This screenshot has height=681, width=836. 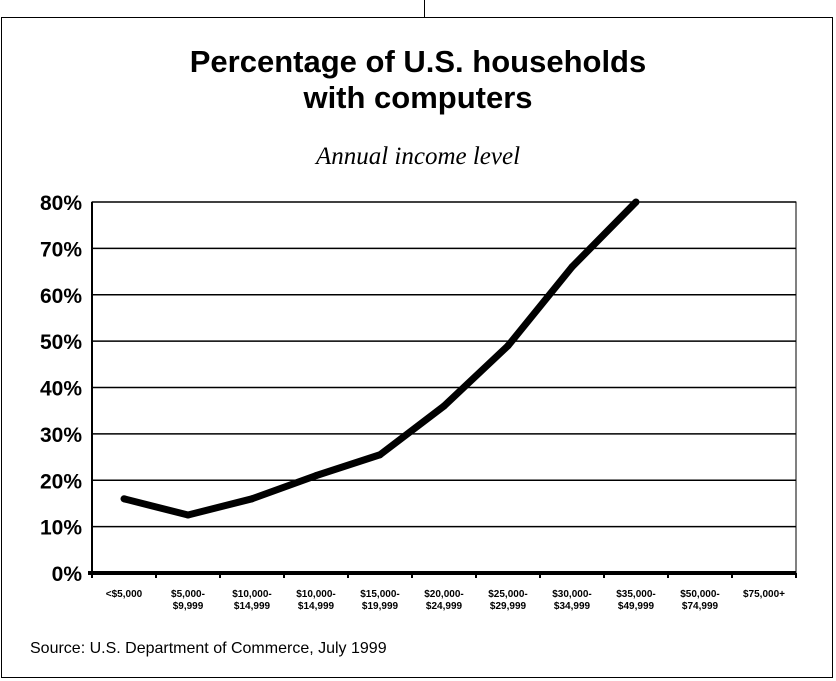 What do you see at coordinates (507, 594) in the screenshot?
I see `x-tick-label: $25,000-` at bounding box center [507, 594].